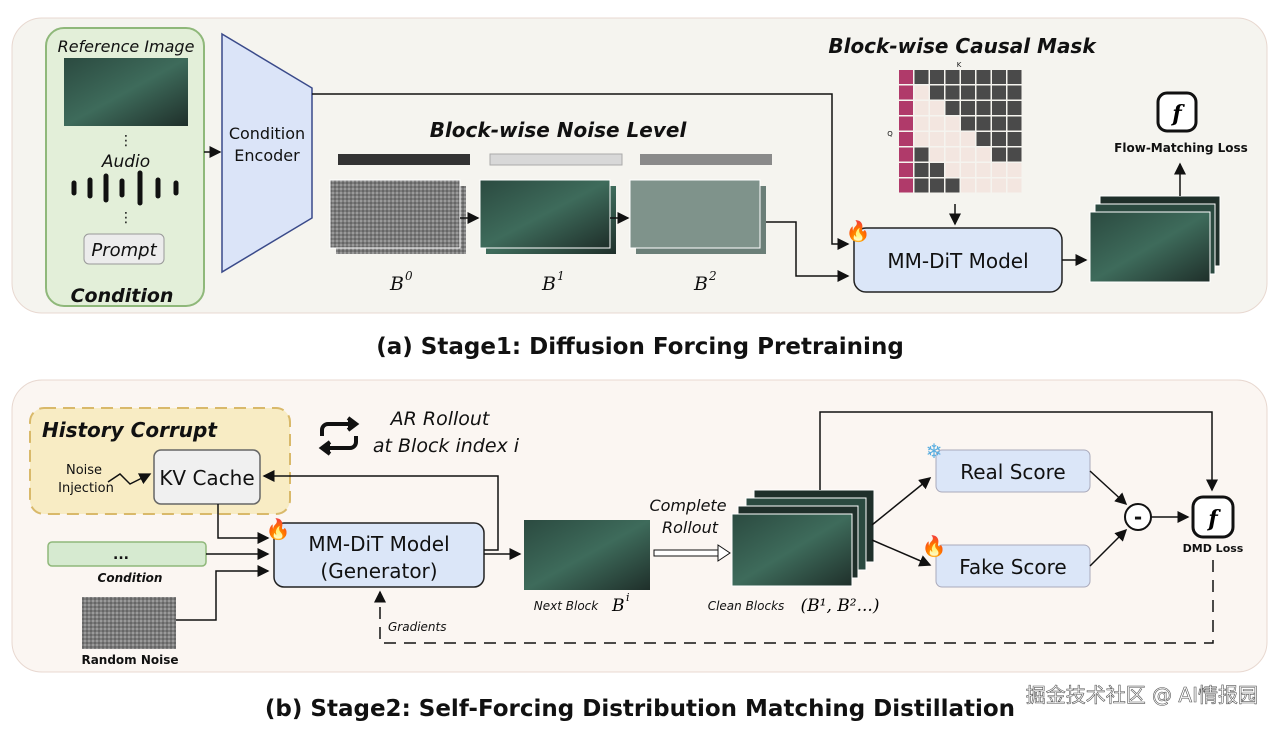  I want to click on prompt-label: Prompt, so click(124, 250).